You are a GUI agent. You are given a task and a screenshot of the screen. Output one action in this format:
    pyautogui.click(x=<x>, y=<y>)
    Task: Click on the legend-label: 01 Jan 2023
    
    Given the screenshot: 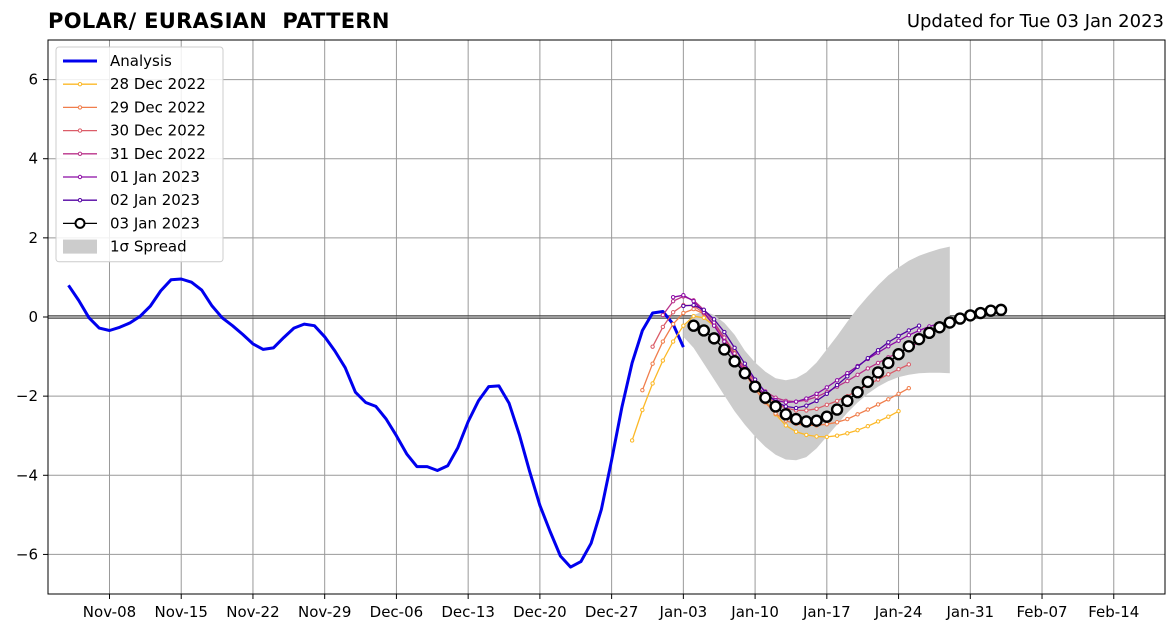 What is the action you would take?
    pyautogui.click(x=155, y=177)
    